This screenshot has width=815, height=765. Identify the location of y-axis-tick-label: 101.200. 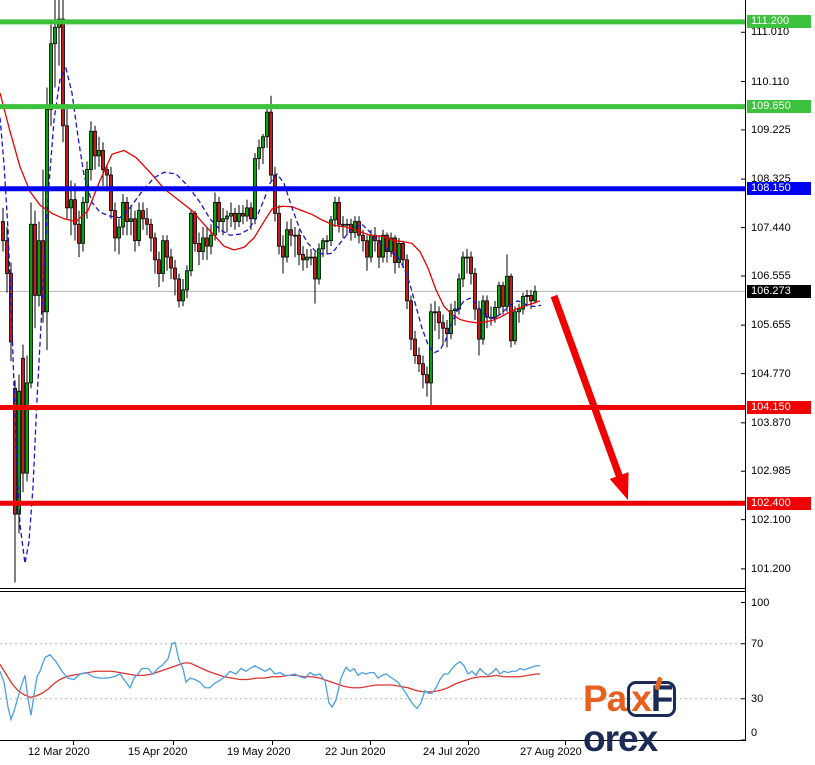
(771, 568).